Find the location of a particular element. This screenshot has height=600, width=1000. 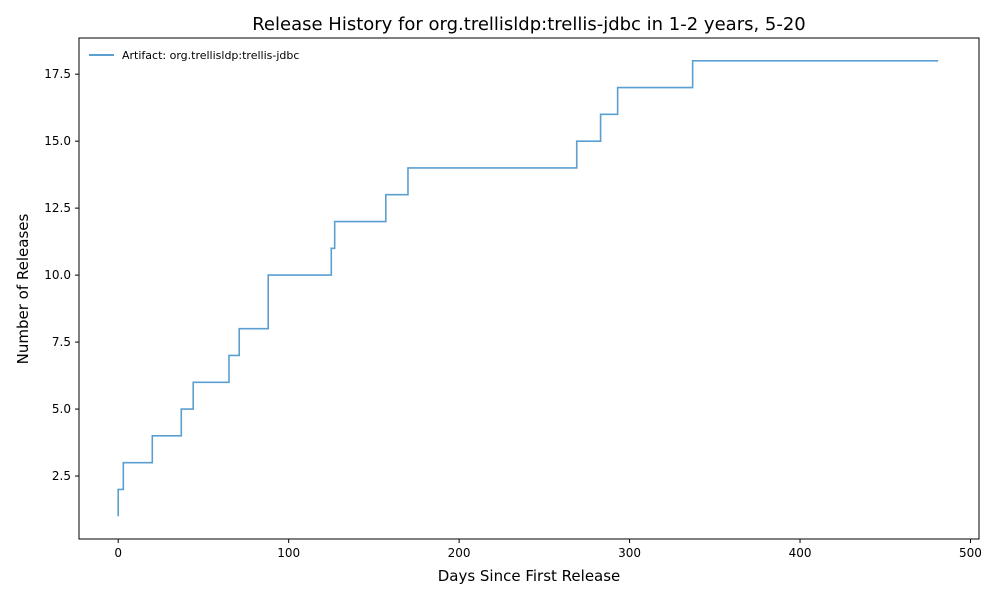

x-tick-label: 300 is located at coordinates (629, 553).